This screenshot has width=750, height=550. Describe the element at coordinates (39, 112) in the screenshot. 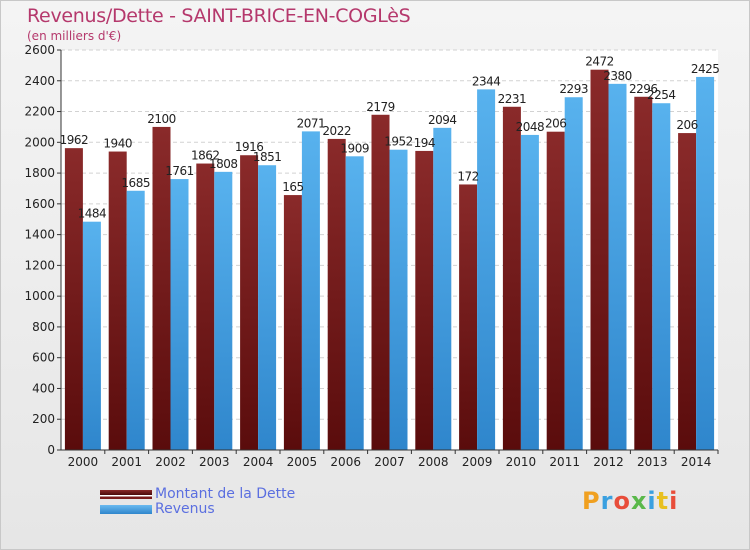

I see `y-tick-label: 2200` at that location.